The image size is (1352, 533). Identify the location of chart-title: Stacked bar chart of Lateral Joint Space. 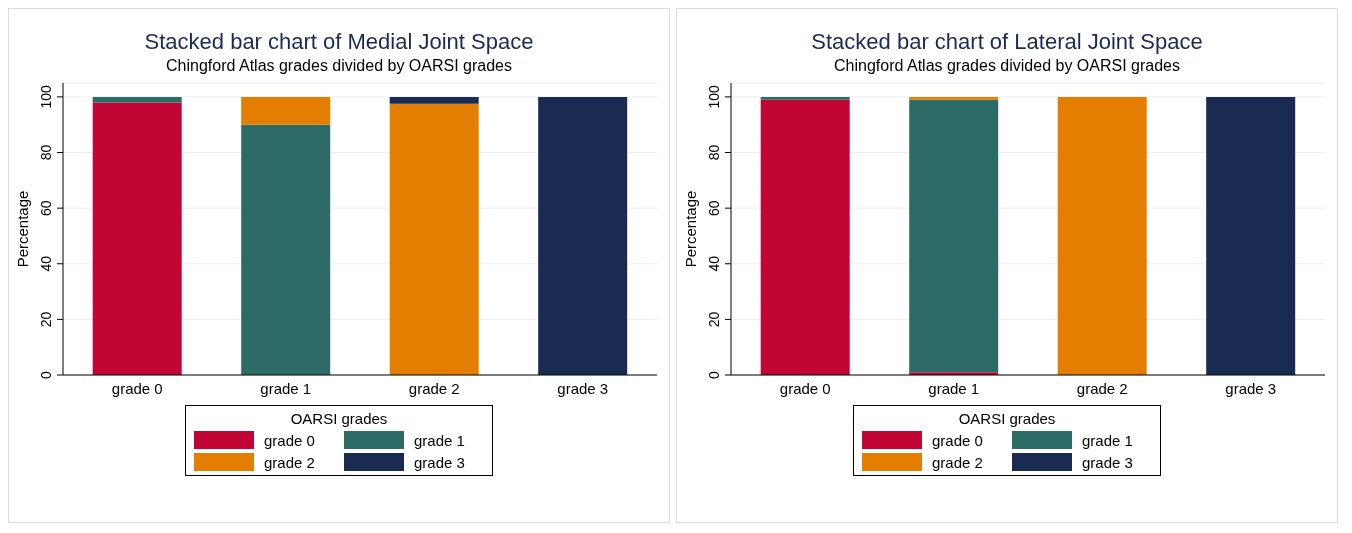
(1007, 42).